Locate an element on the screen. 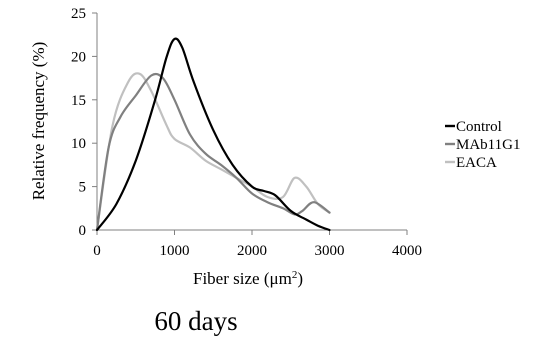 The width and height of the screenshot is (559, 347). x-tick-label: 0 is located at coordinates (97, 251).